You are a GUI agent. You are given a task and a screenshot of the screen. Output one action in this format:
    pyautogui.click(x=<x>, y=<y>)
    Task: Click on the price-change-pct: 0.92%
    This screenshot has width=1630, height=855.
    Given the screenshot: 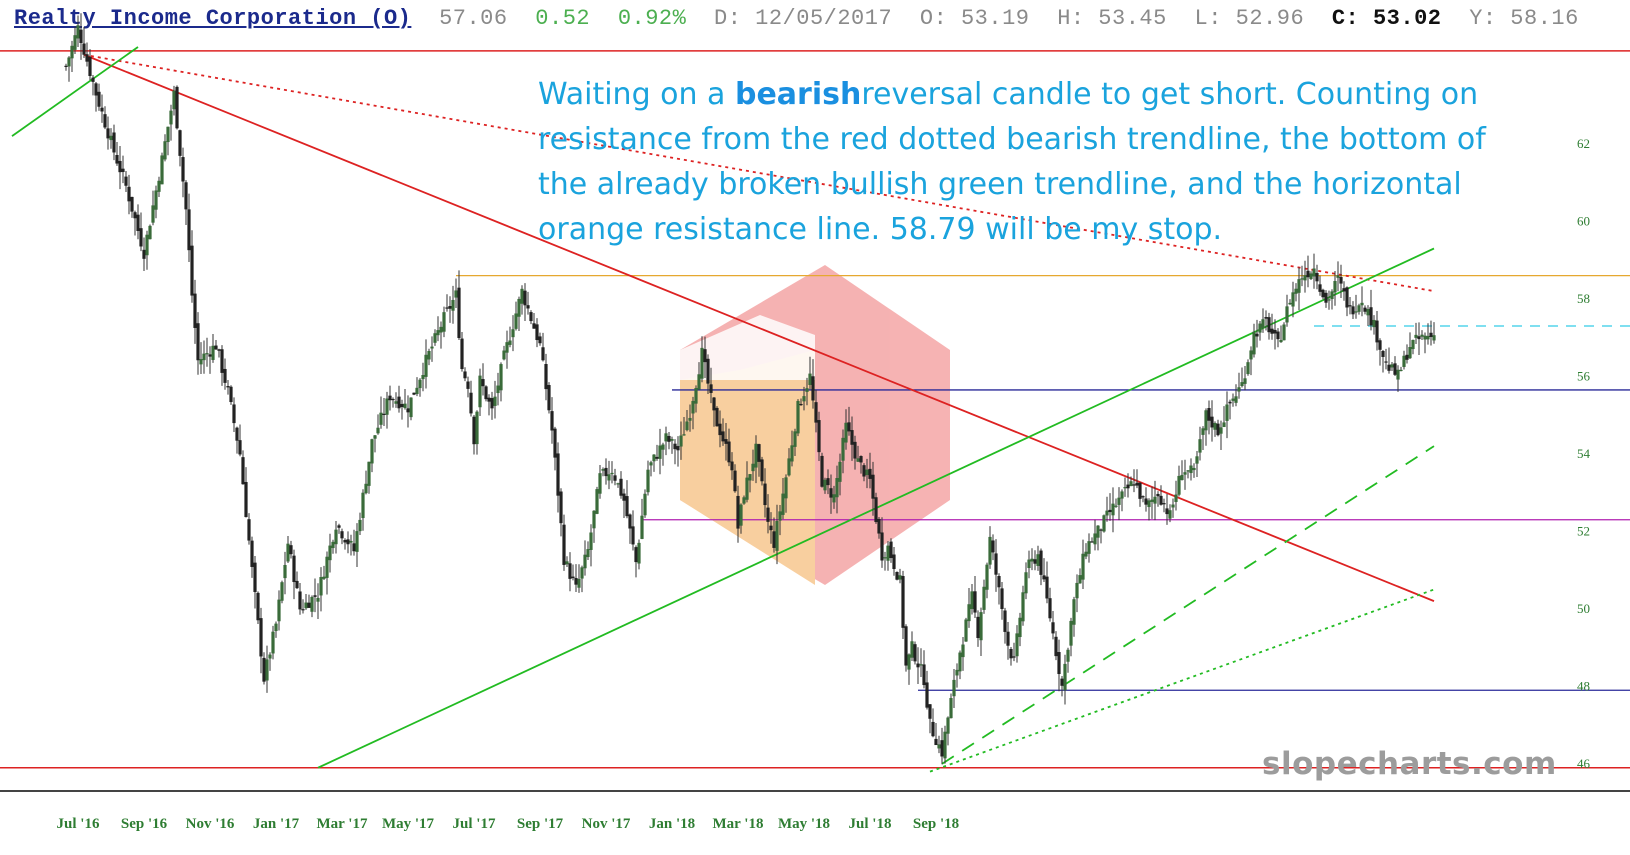 What is the action you would take?
    pyautogui.click(x=652, y=18)
    